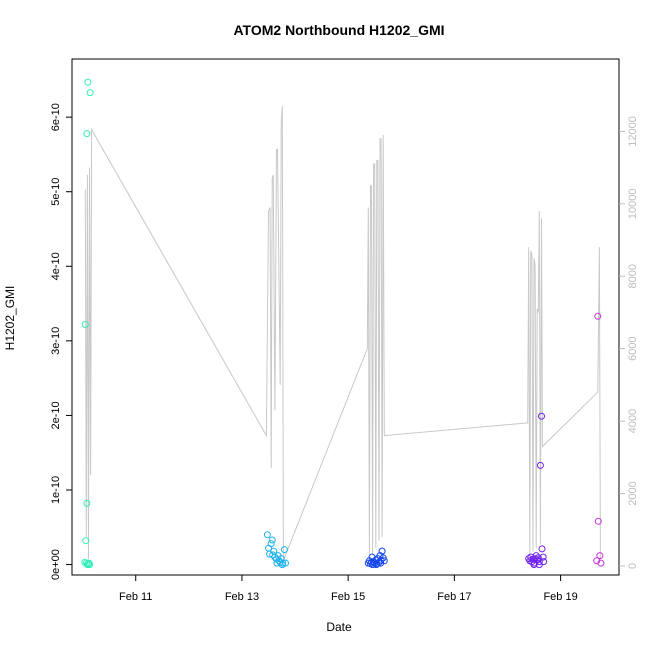 This screenshot has width=650, height=650. What do you see at coordinates (348, 597) in the screenshot?
I see `x-tick-label: Feb 15` at bounding box center [348, 597].